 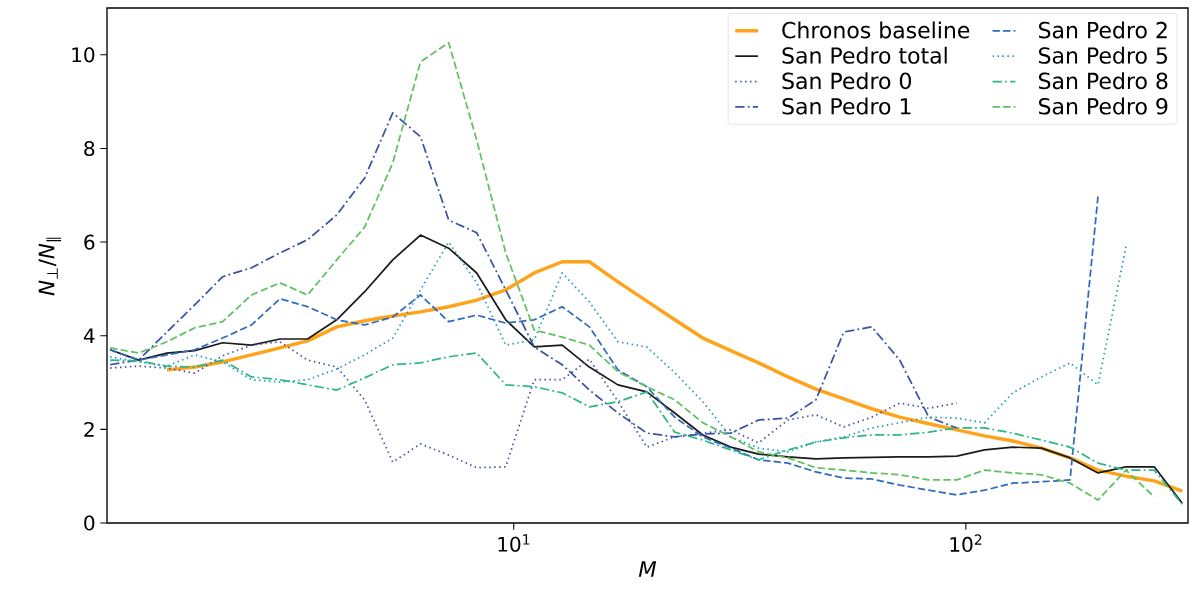 What do you see at coordinates (89, 336) in the screenshot?
I see `y-tick-label: 4` at bounding box center [89, 336].